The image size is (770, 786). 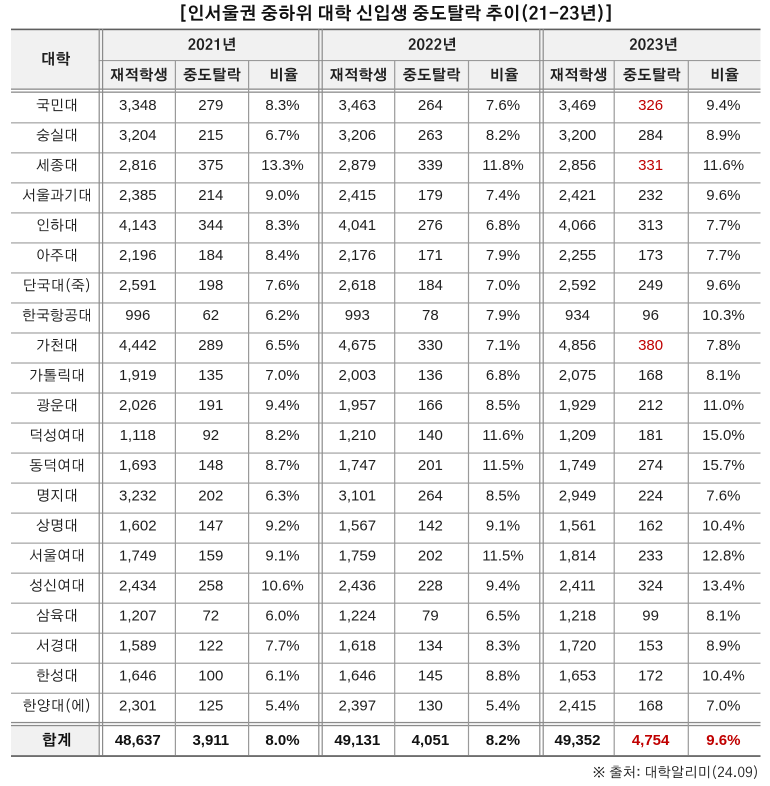 What do you see at coordinates (138, 525) in the screenshot?
I see `svg-text: 1,602` at bounding box center [138, 525].